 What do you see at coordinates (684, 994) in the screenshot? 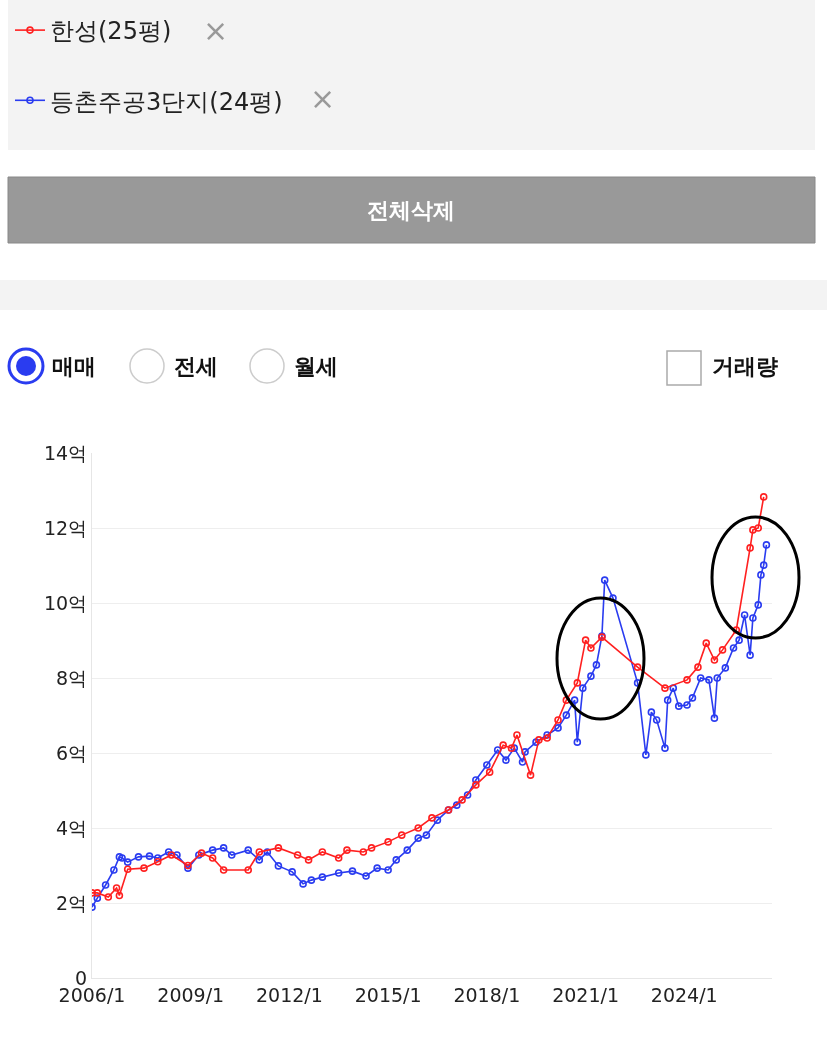
I see `x-tick-label: 2024/1` at bounding box center [684, 994].